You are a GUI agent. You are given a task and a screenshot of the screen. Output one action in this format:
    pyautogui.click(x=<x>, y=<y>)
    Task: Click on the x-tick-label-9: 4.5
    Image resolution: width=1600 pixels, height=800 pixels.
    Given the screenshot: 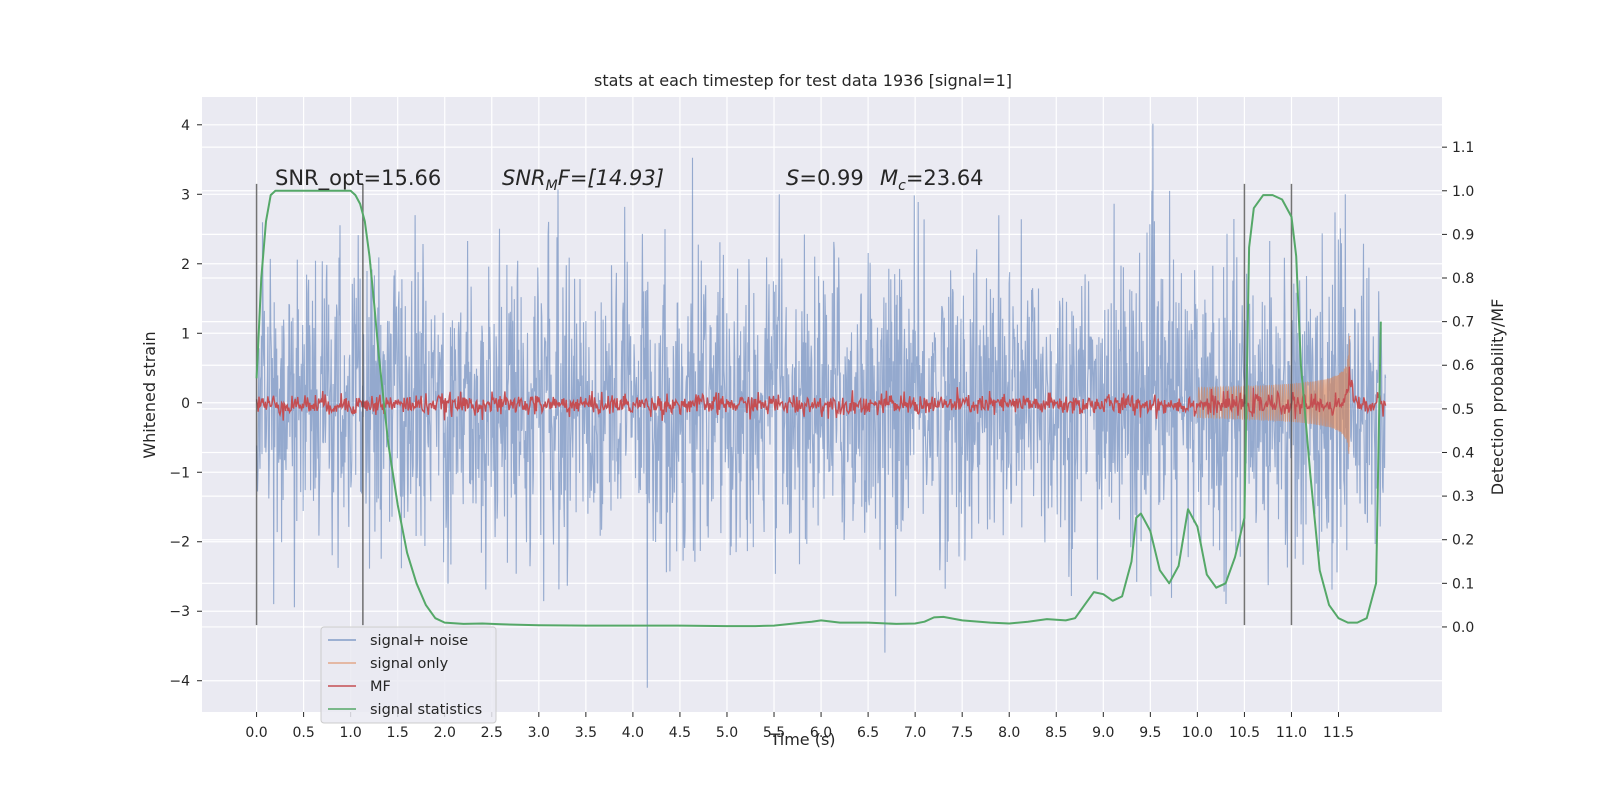 What is the action you would take?
    pyautogui.click(x=680, y=733)
    